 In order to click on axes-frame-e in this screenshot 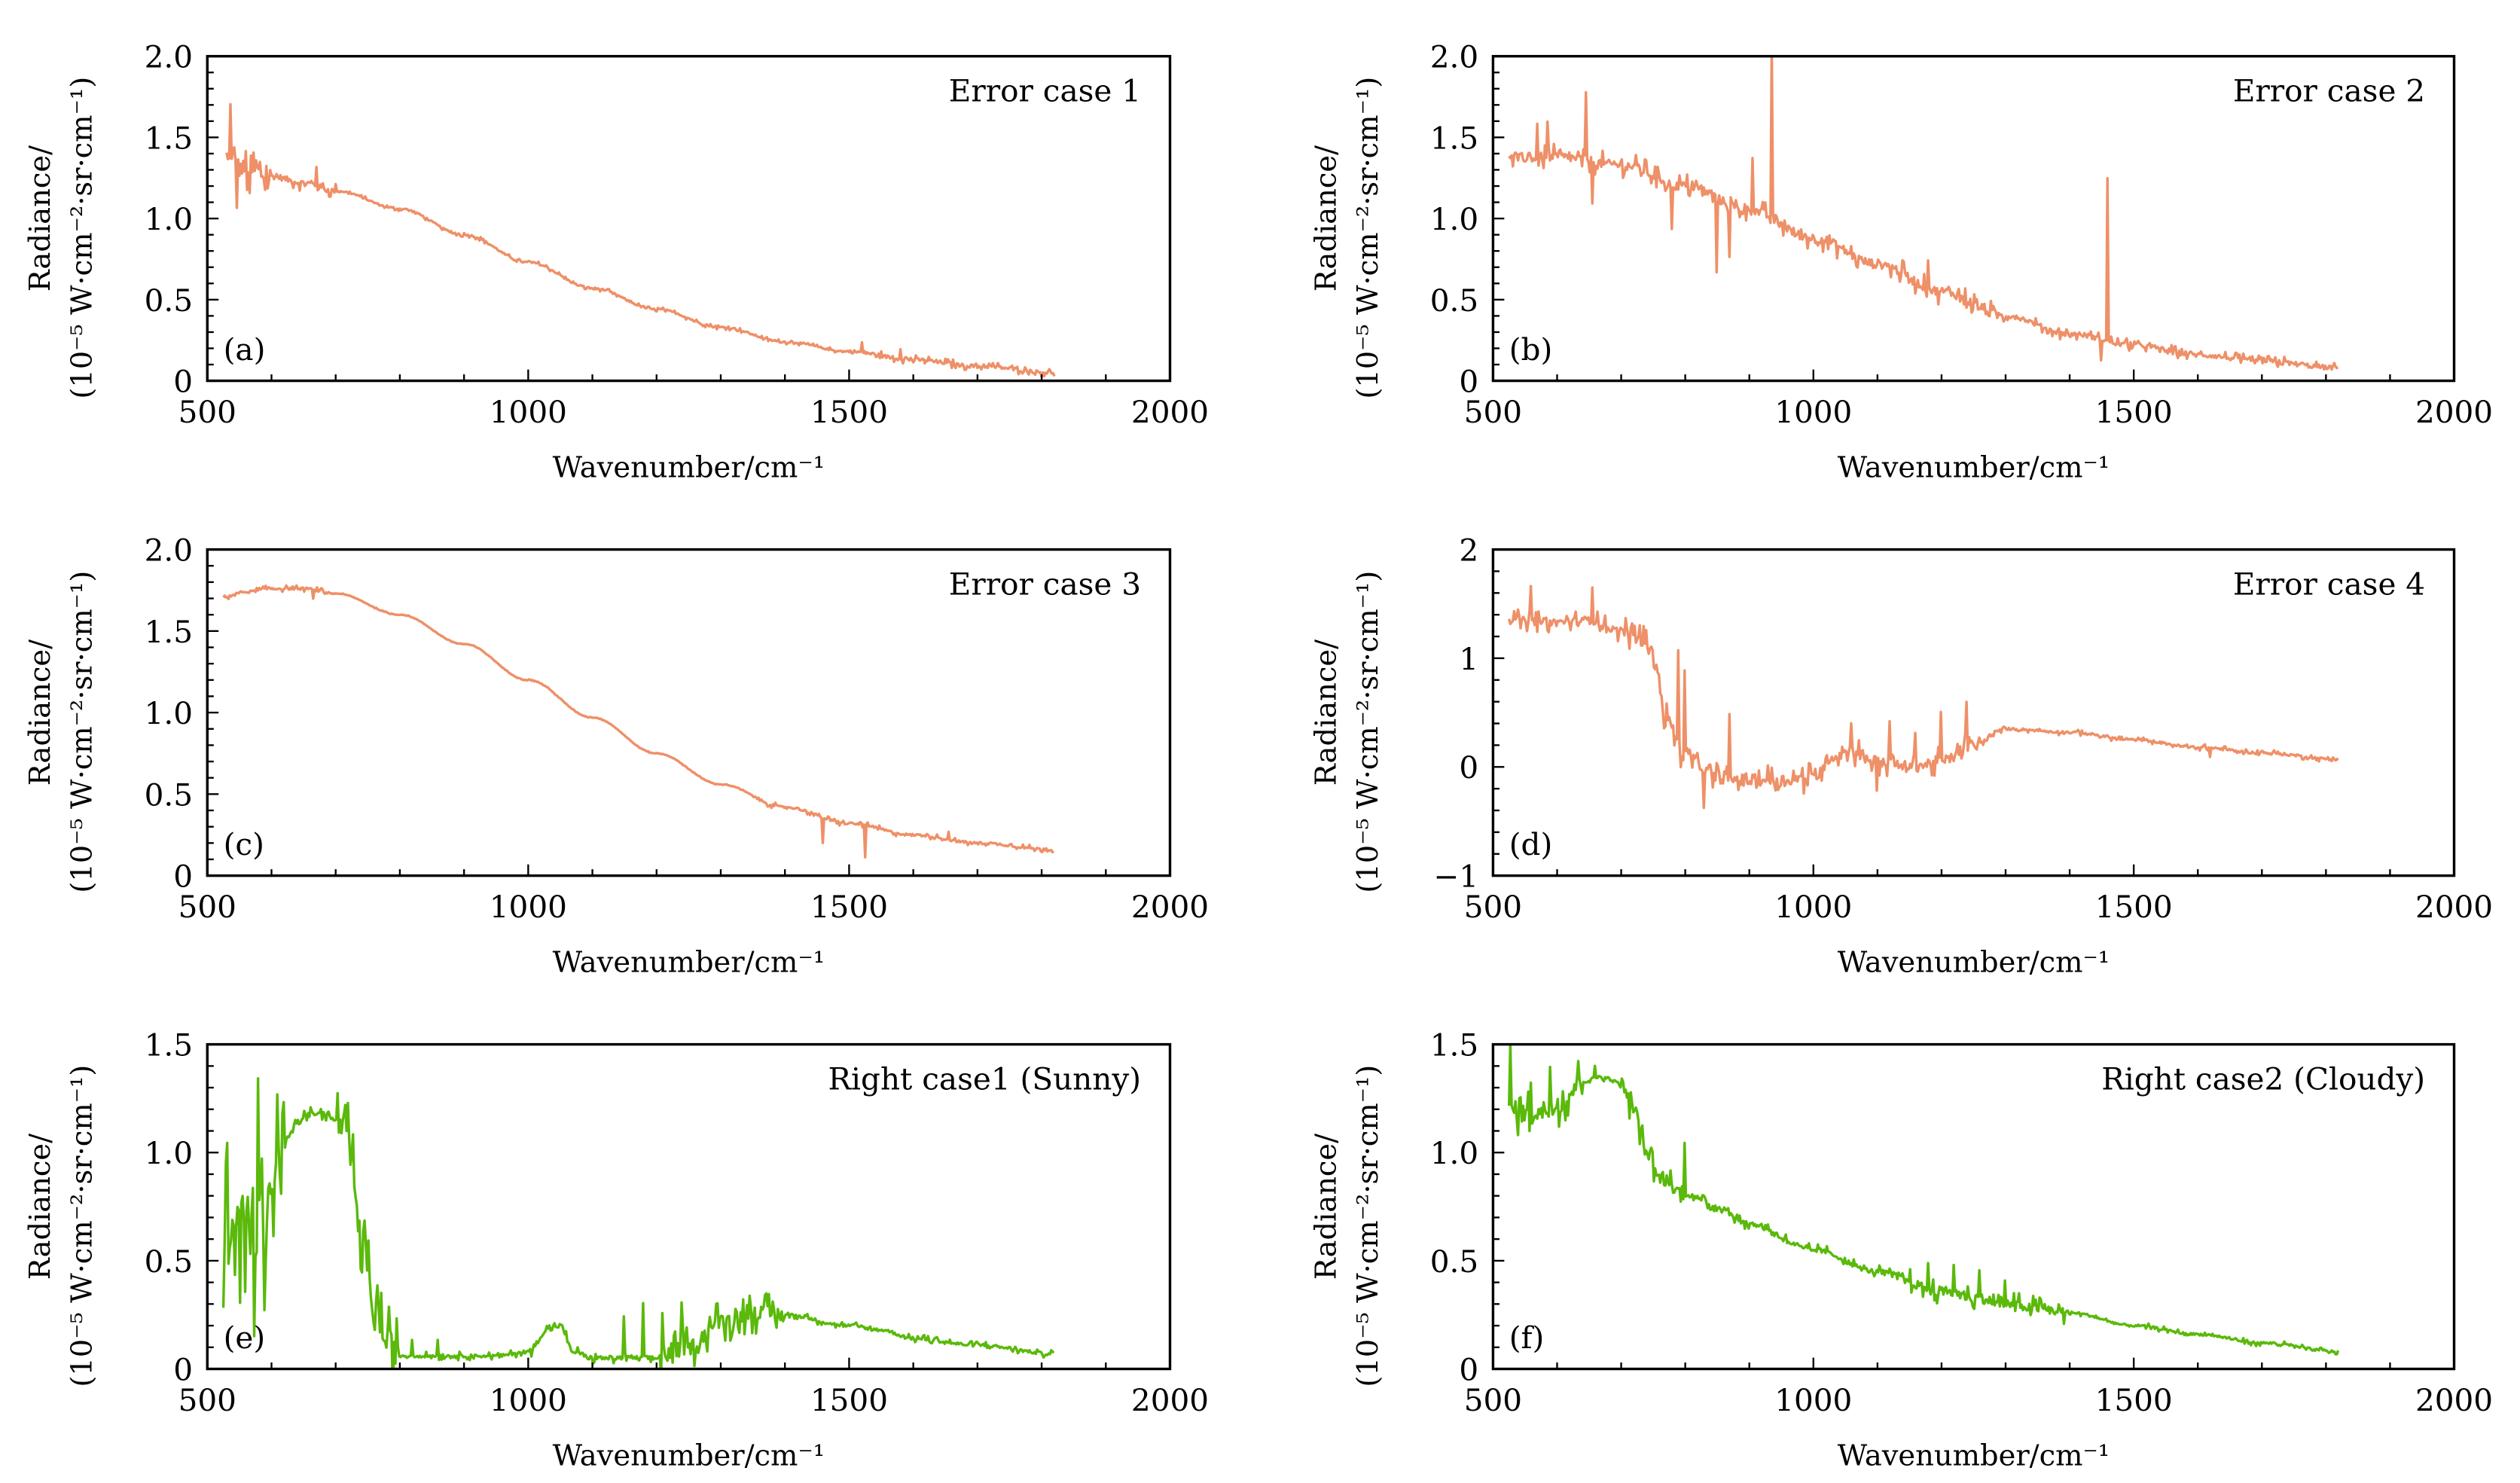, I will do `click(689, 1206)`.